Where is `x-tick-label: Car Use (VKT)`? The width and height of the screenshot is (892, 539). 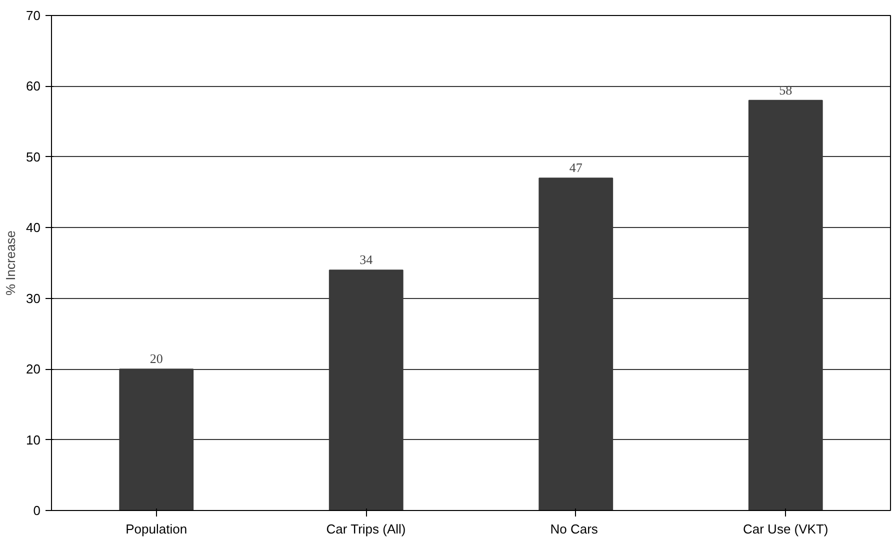 x-tick-label: Car Use (VKT) is located at coordinates (785, 529).